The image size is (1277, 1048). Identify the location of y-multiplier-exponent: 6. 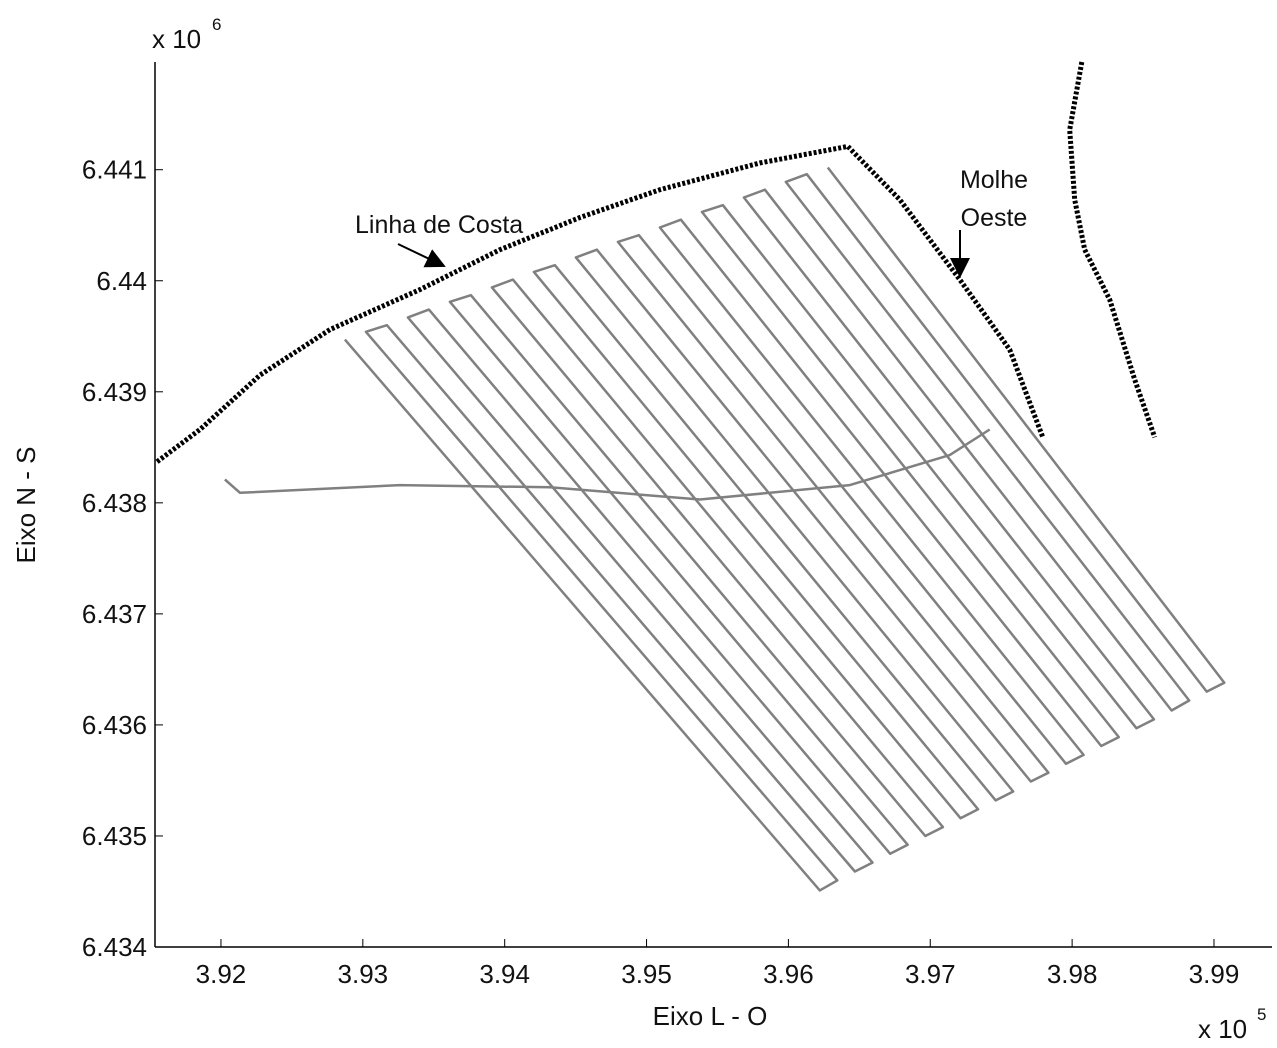
(216, 24).